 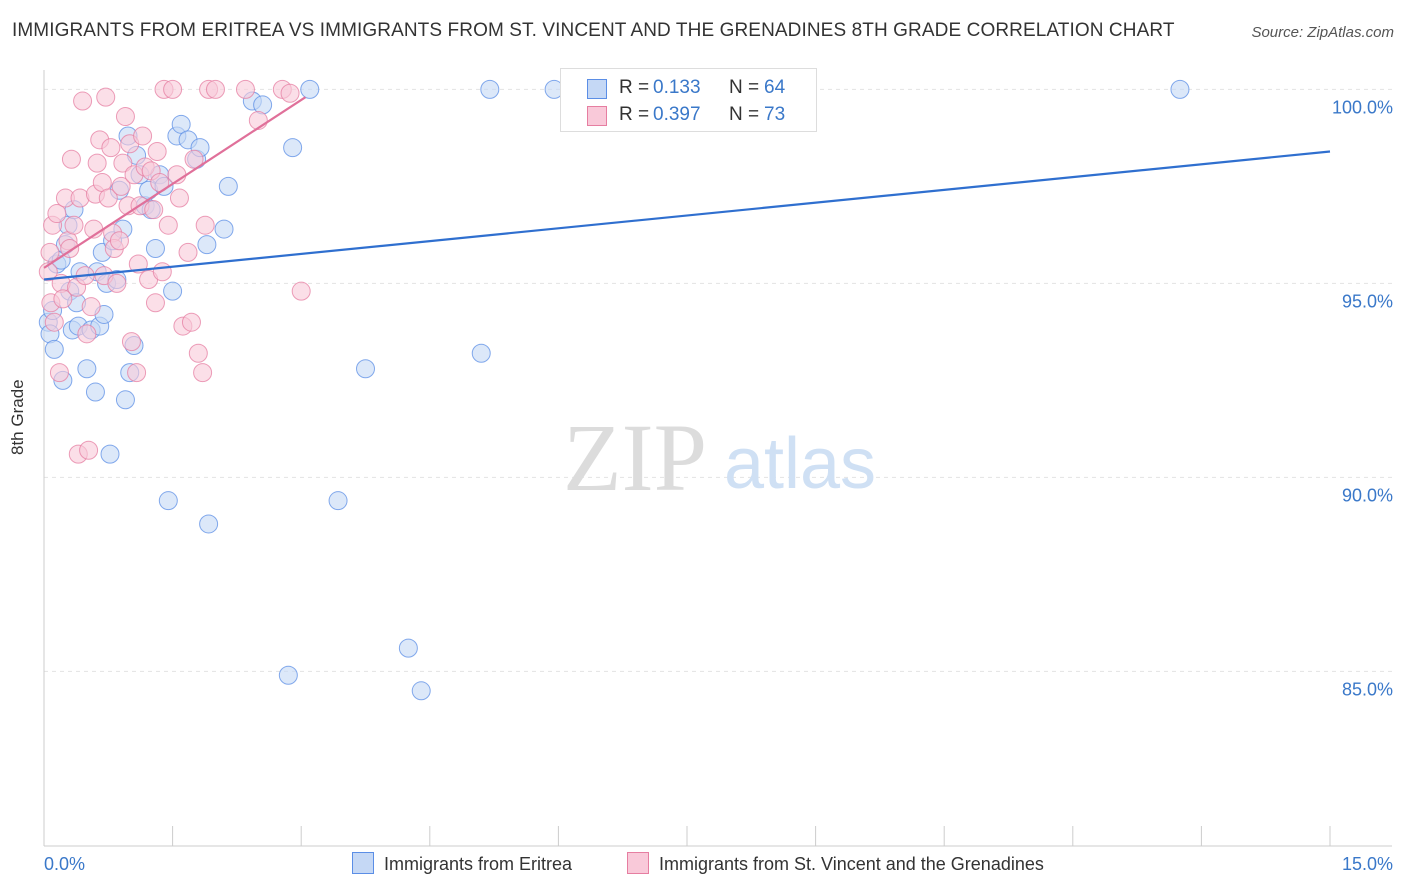 I want to click on source-credit: Source: ZipAtlas.com, so click(x=1322, y=32).